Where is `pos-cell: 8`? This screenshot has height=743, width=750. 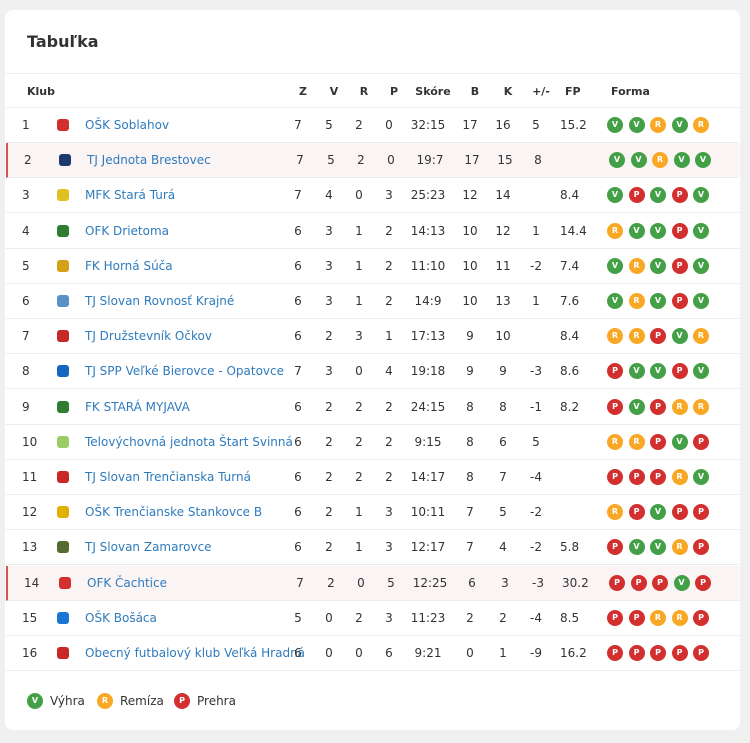 pos-cell: 8 is located at coordinates (26, 371).